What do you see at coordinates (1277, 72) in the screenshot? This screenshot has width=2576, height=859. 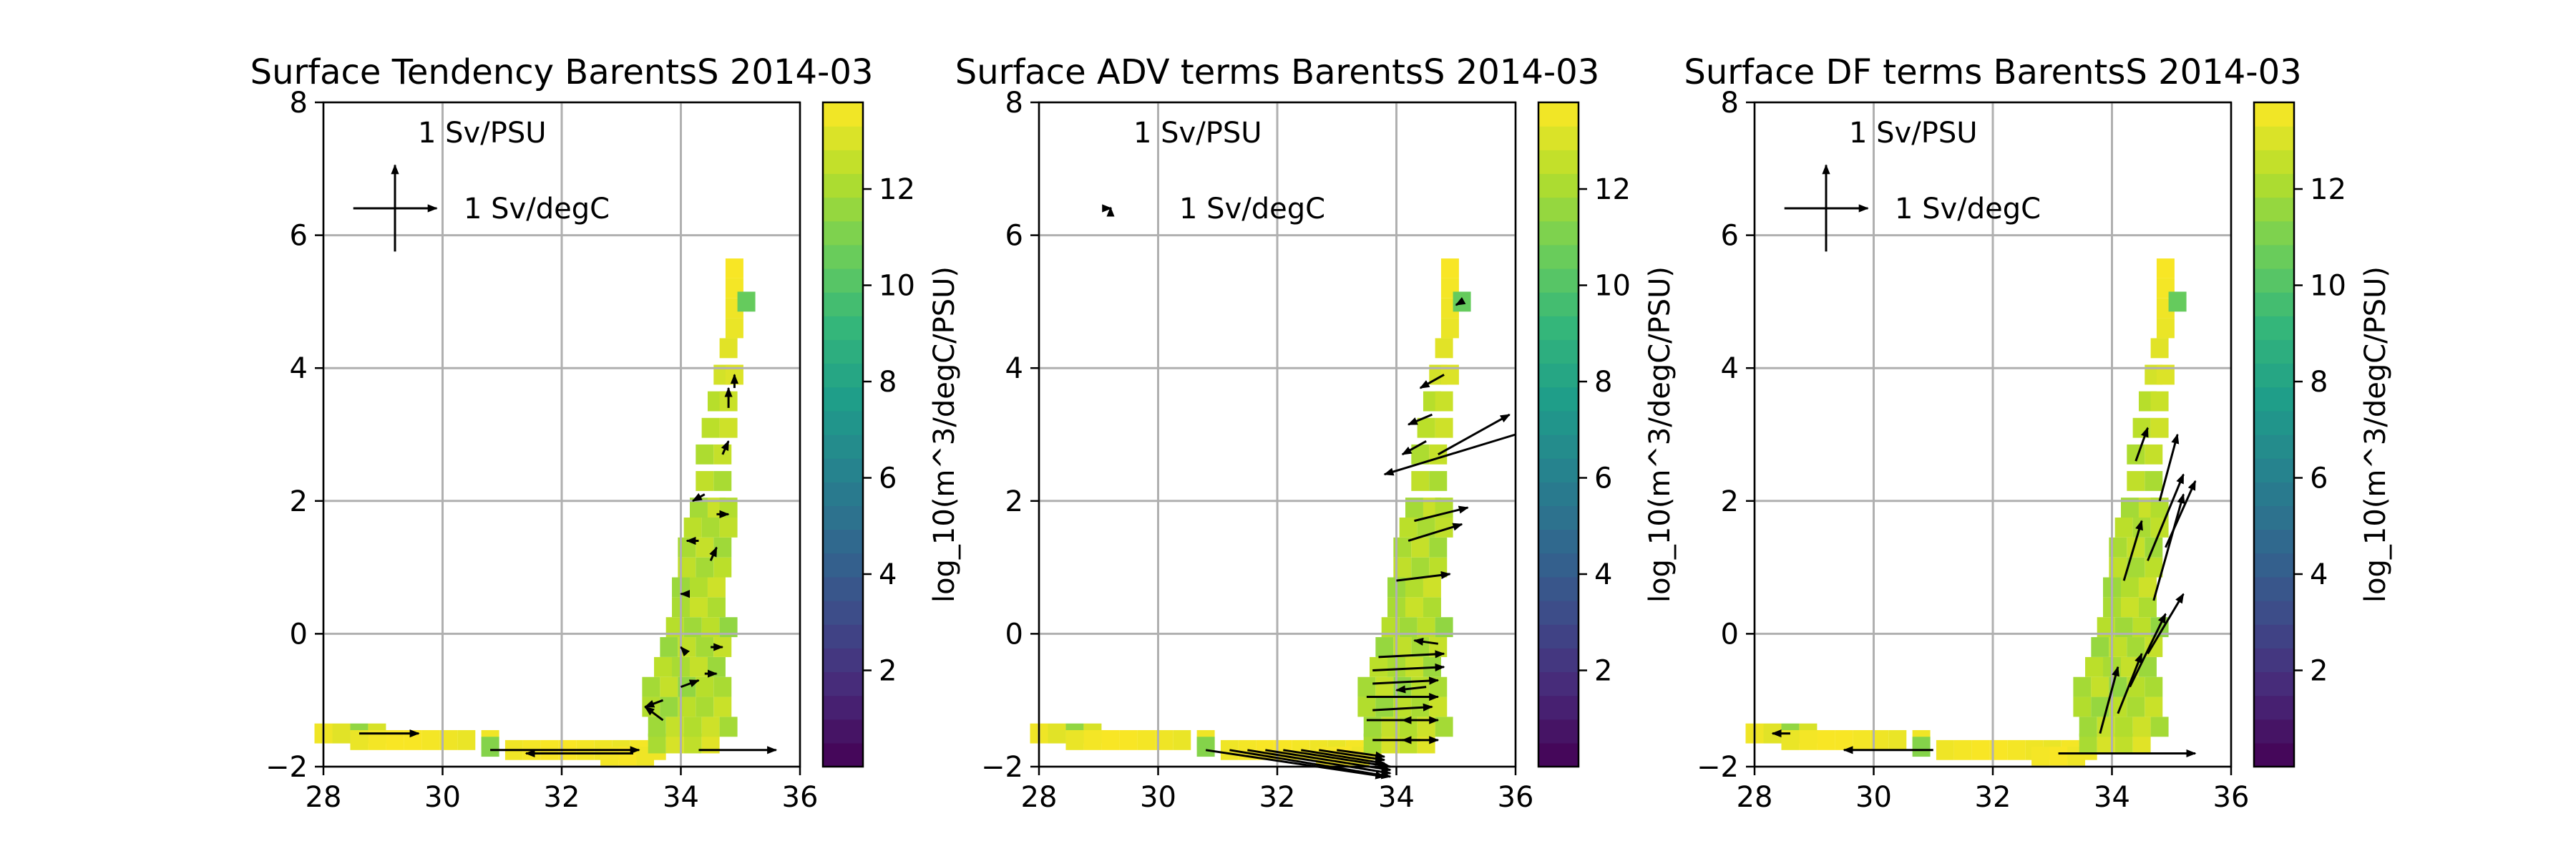 I see `chart-title: Surface ADV terms BarentsS 2014-03` at bounding box center [1277, 72].